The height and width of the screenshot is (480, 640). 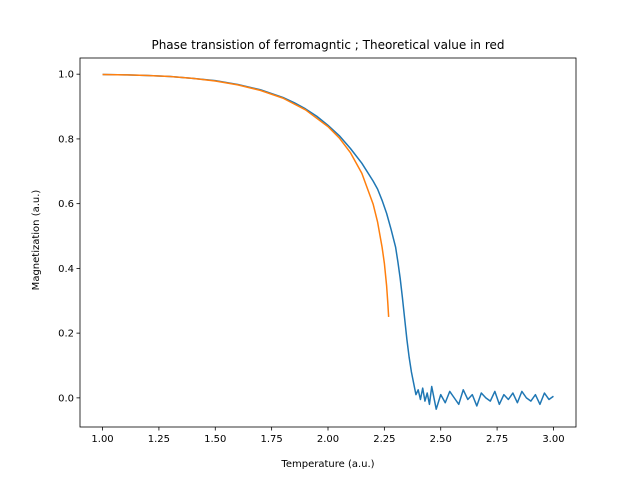 I want to click on x-axis-label: Temperature (a.u.), so click(x=327, y=464).